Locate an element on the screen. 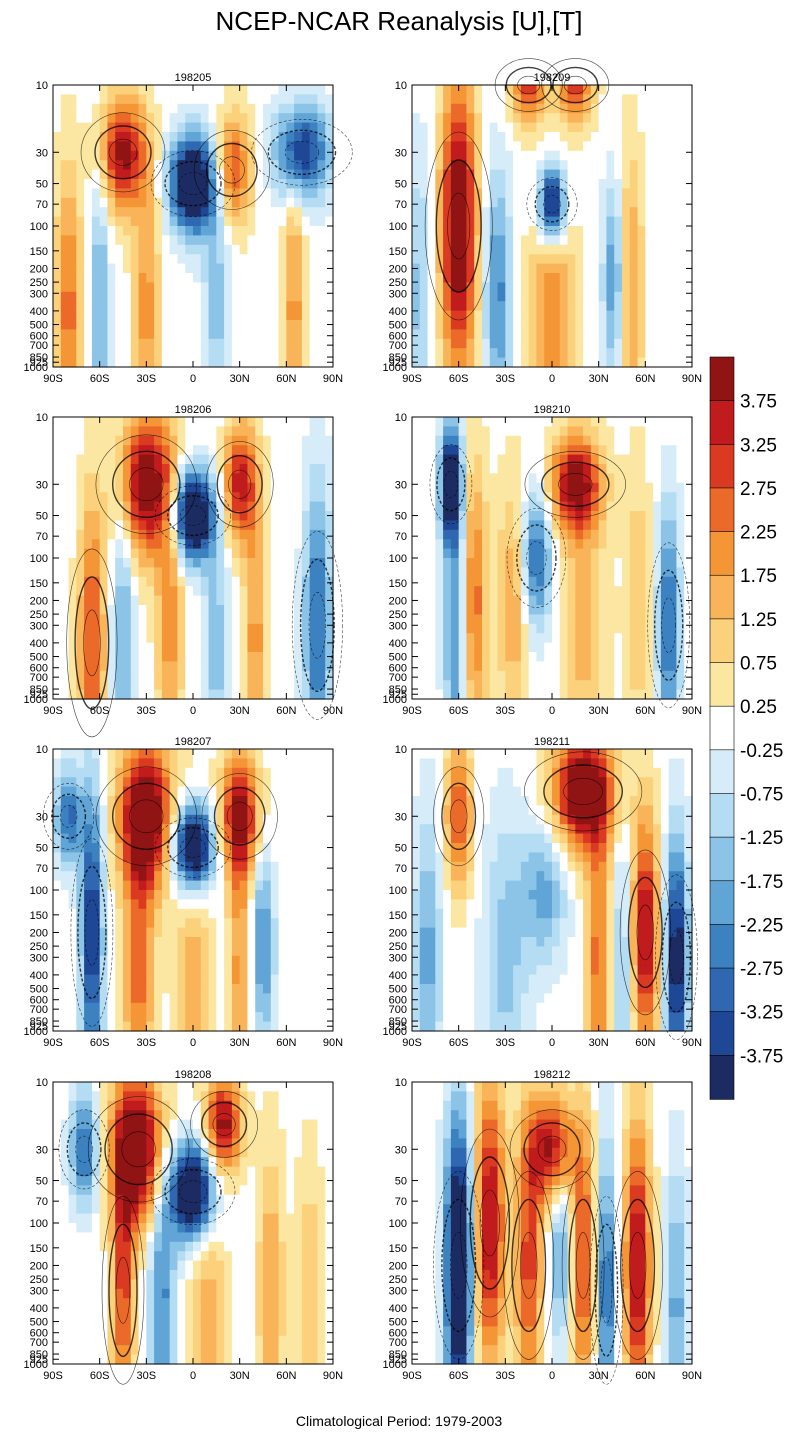 Image resolution: width=798 pixels, height=1440 pixels. contour-line is located at coordinates (92, 643).